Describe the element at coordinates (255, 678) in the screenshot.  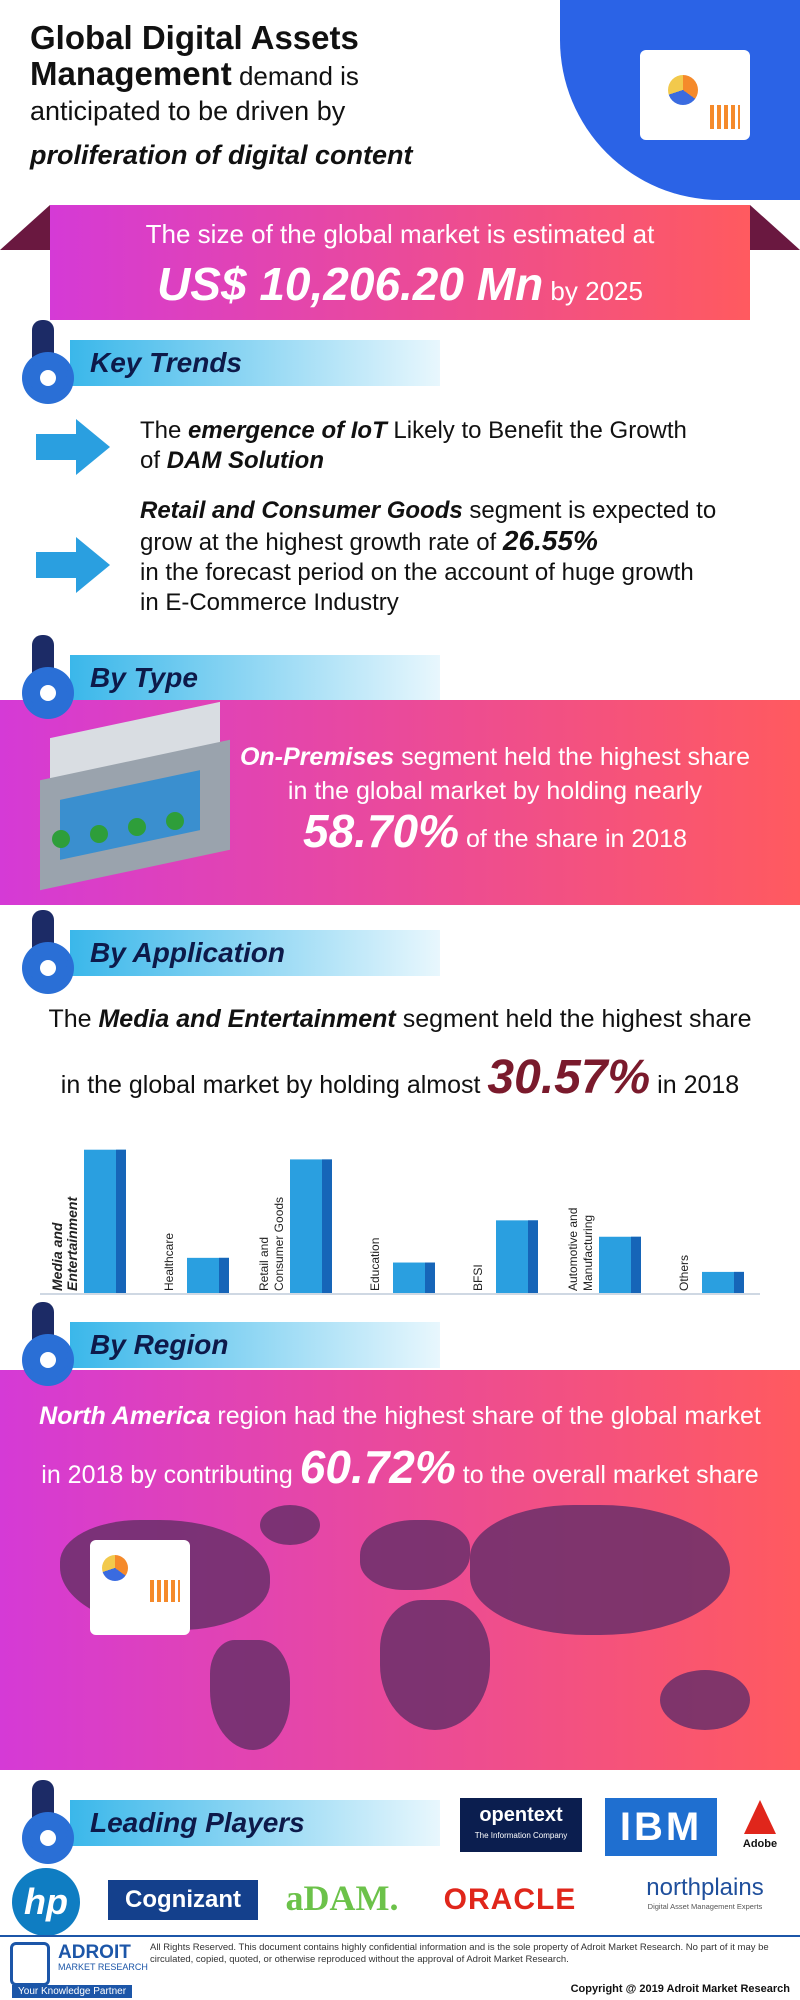
I see `section-bar-by-type` at that location.